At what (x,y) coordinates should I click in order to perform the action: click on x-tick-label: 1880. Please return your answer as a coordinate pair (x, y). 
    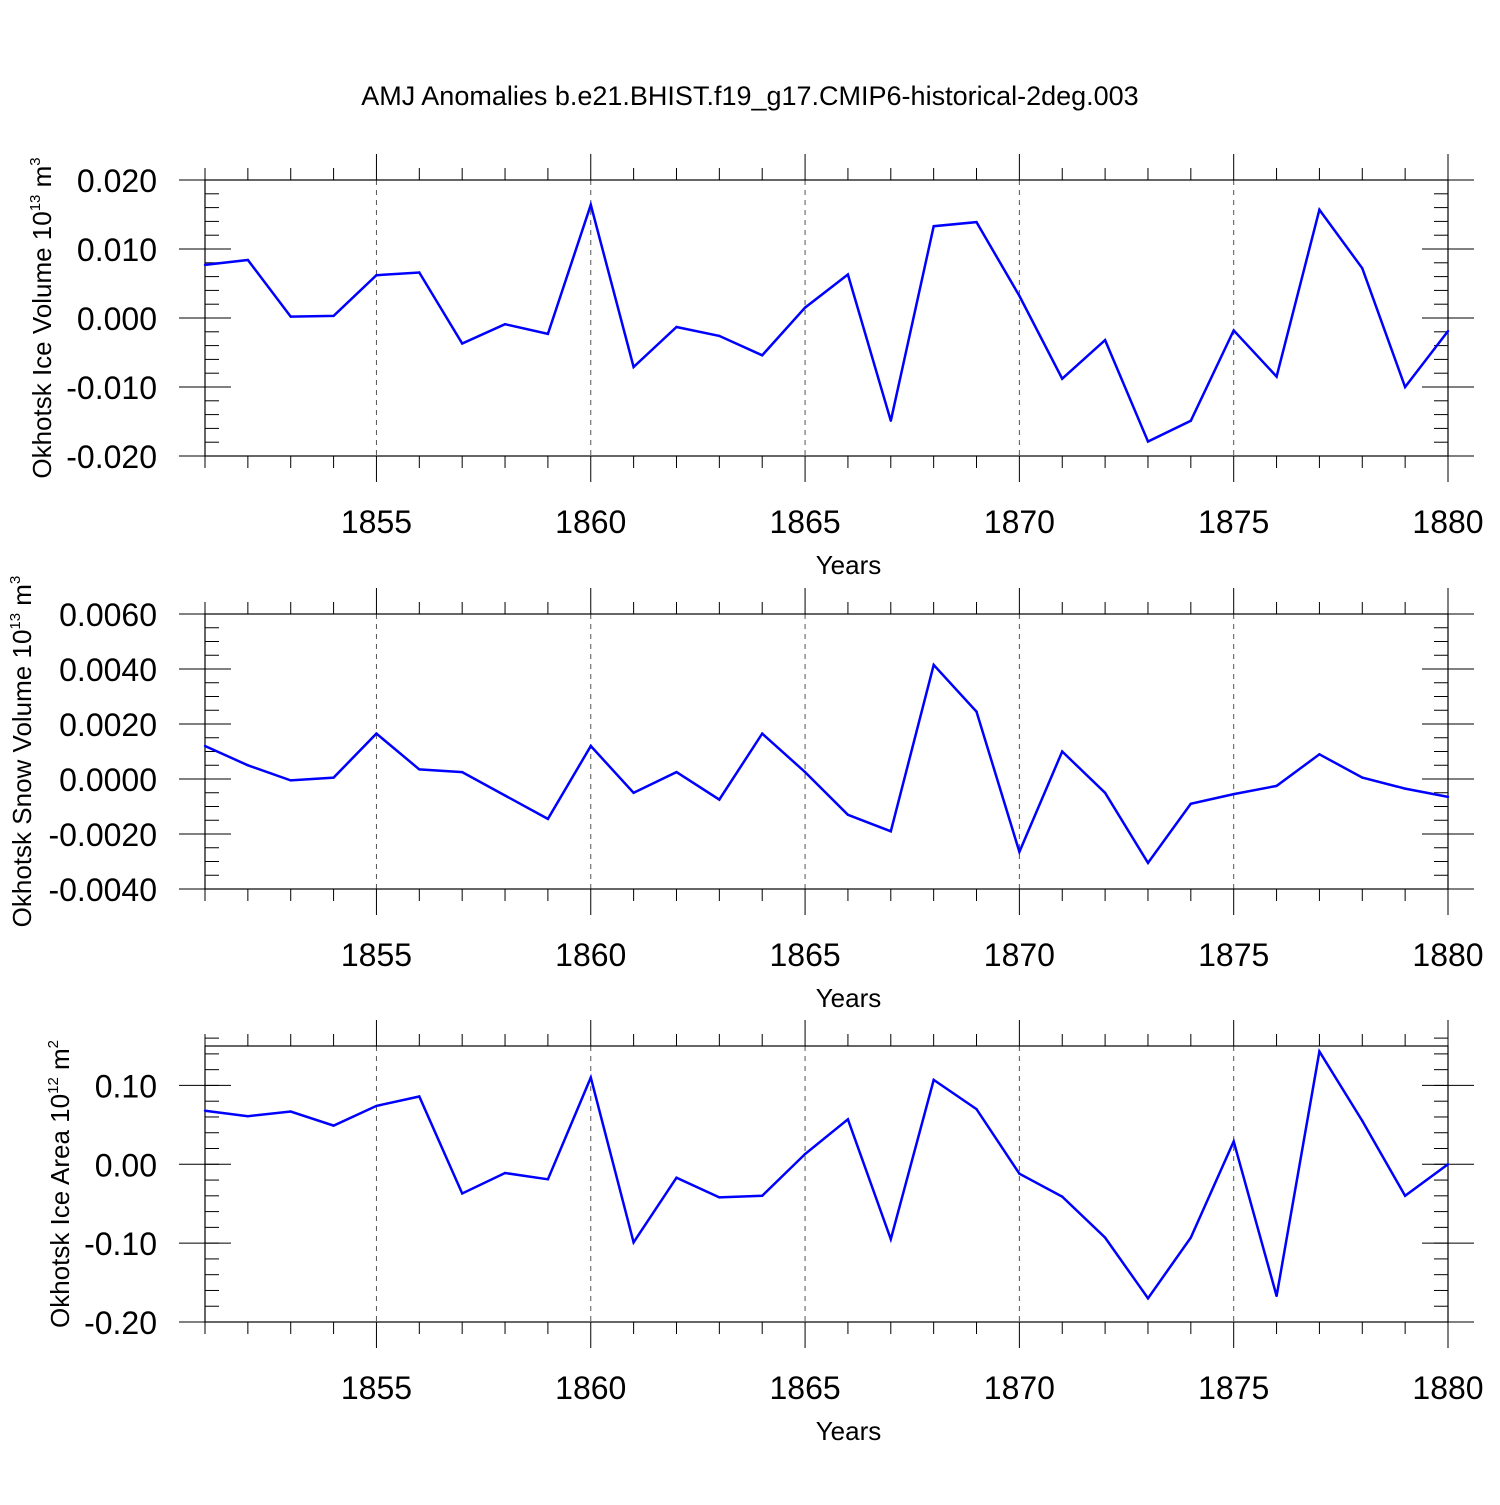
    Looking at the image, I should click on (1447, 522).